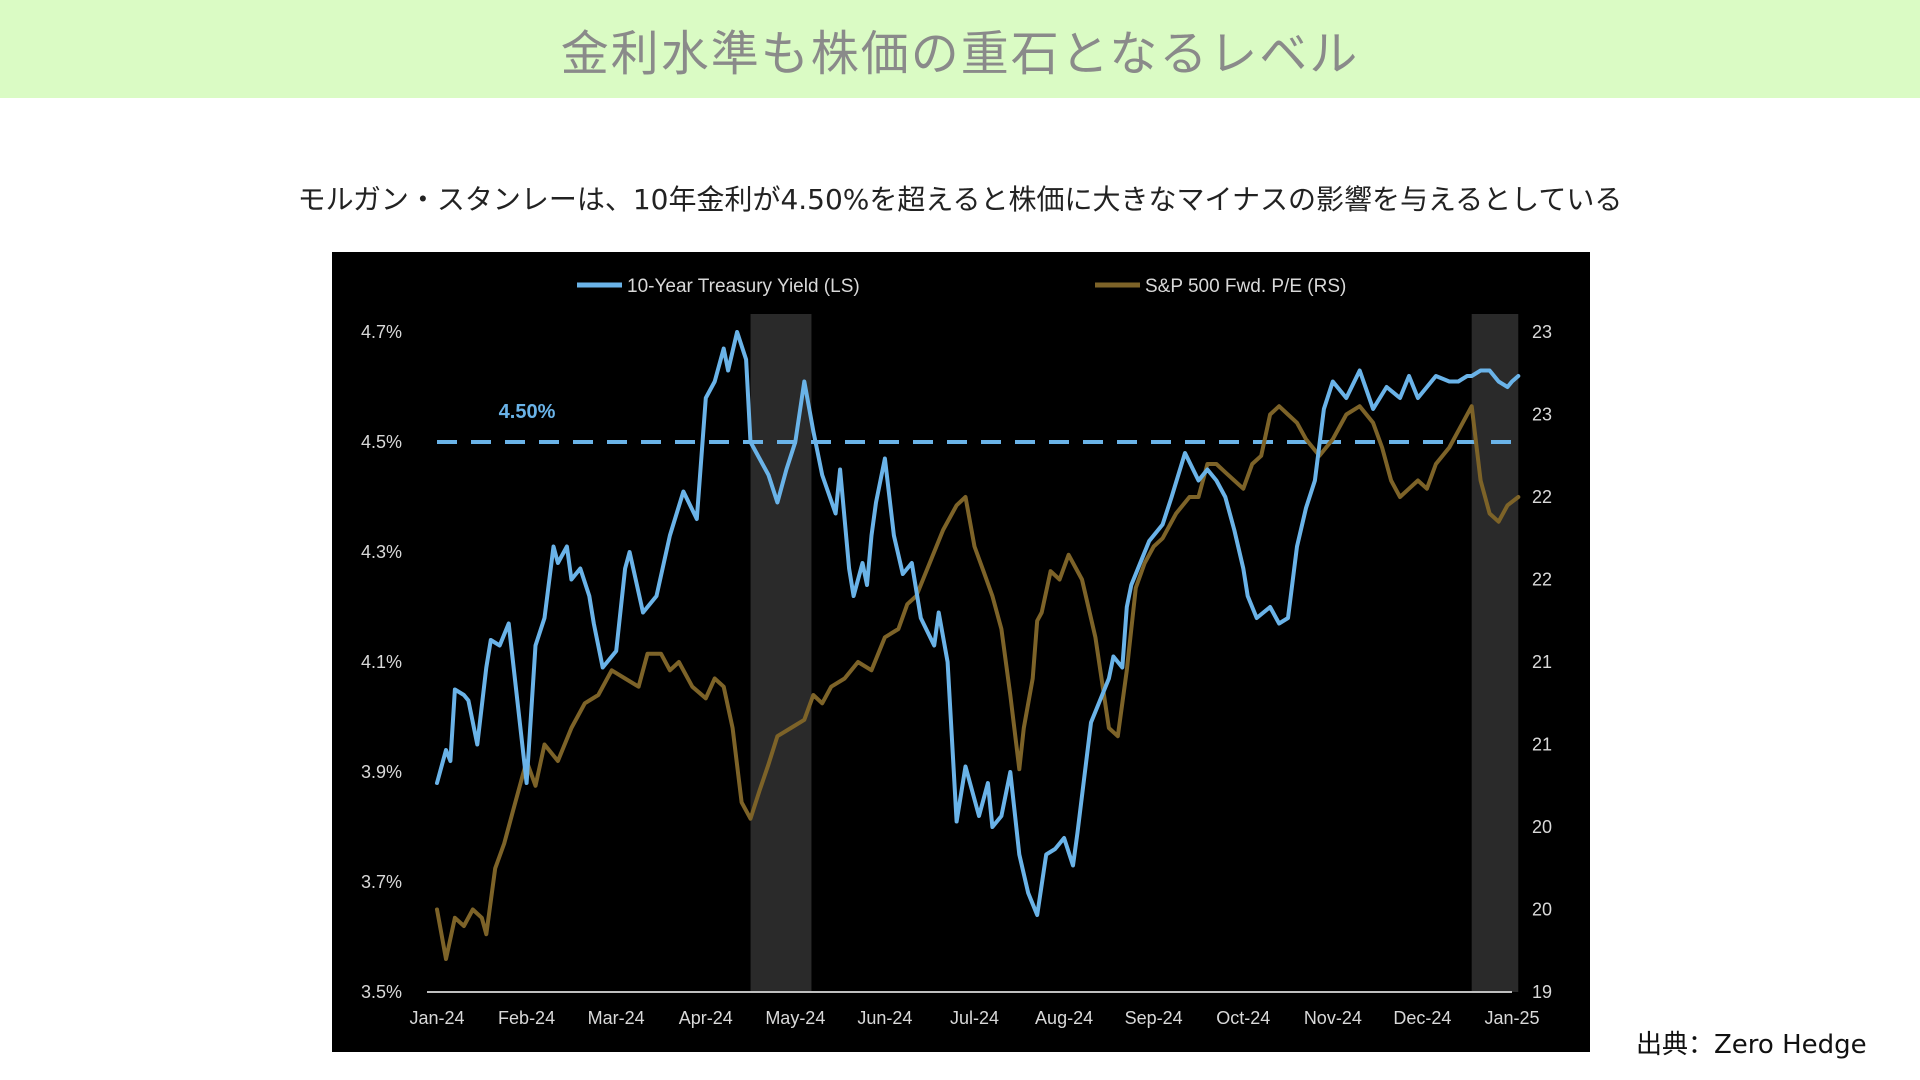  What do you see at coordinates (1243, 1018) in the screenshot?
I see `x-tick-label: Oct-24` at bounding box center [1243, 1018].